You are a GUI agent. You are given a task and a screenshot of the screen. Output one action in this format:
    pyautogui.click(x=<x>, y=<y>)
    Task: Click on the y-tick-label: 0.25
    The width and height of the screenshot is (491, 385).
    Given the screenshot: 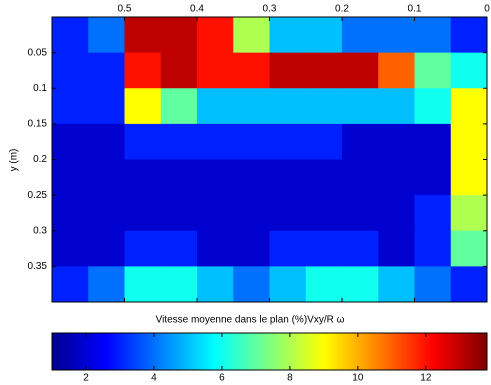 What is the action you would take?
    pyautogui.click(x=38, y=195)
    